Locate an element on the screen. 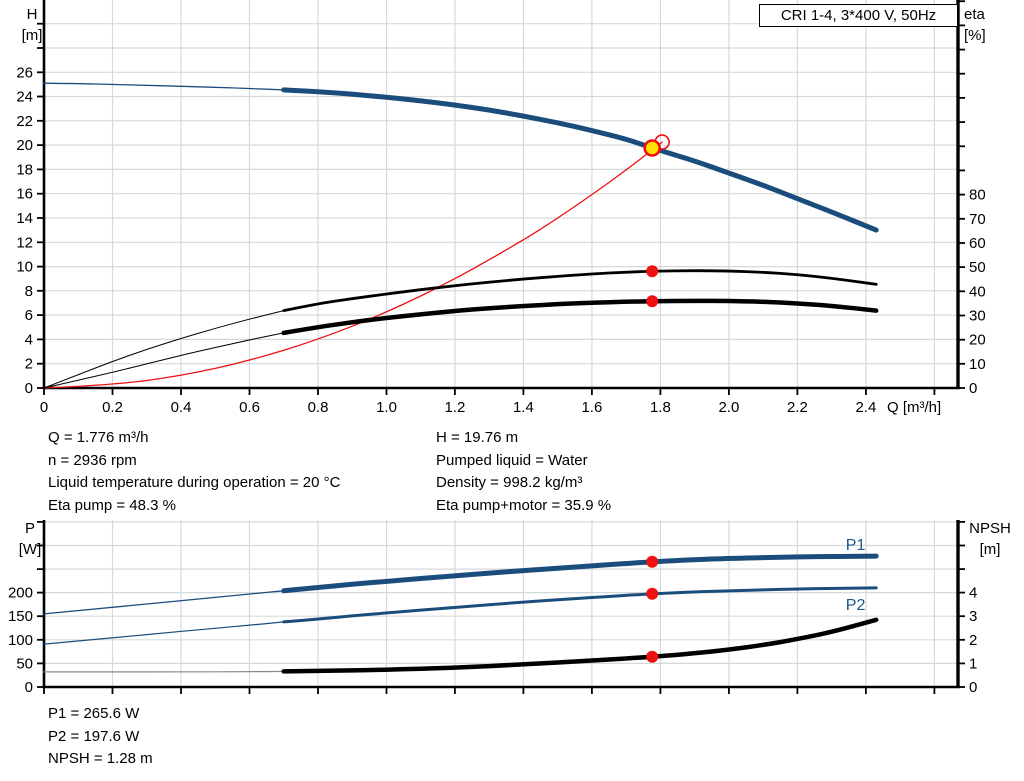  info-p2: P2 = 197.6 W is located at coordinates (94, 736).